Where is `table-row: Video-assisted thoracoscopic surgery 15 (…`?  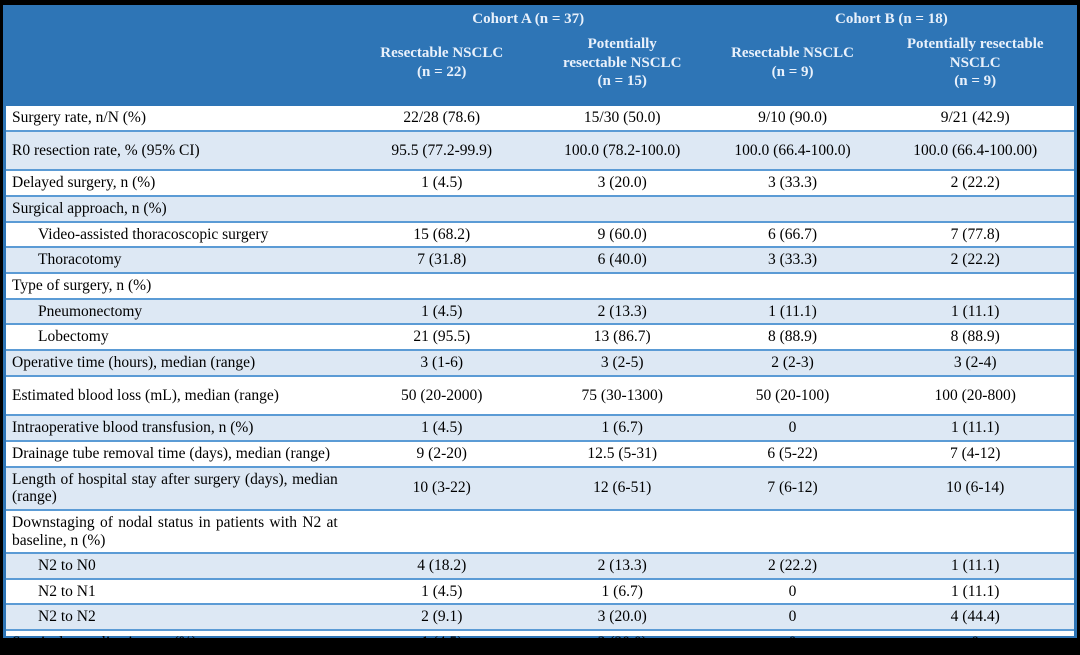 table-row: Video-assisted thoracoscopic surgery 15 (… is located at coordinates (540, 234).